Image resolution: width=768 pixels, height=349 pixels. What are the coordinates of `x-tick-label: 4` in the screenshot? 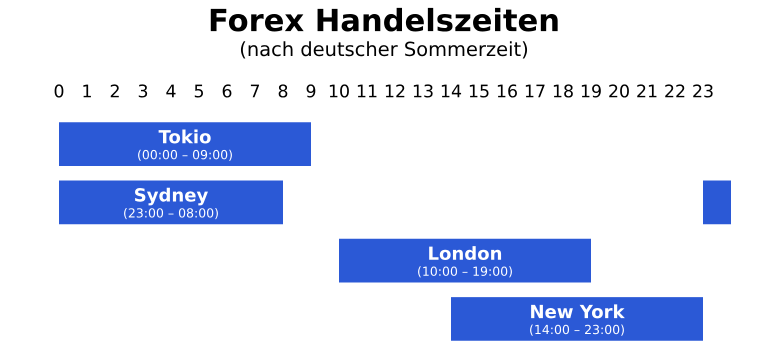 It's located at (171, 91).